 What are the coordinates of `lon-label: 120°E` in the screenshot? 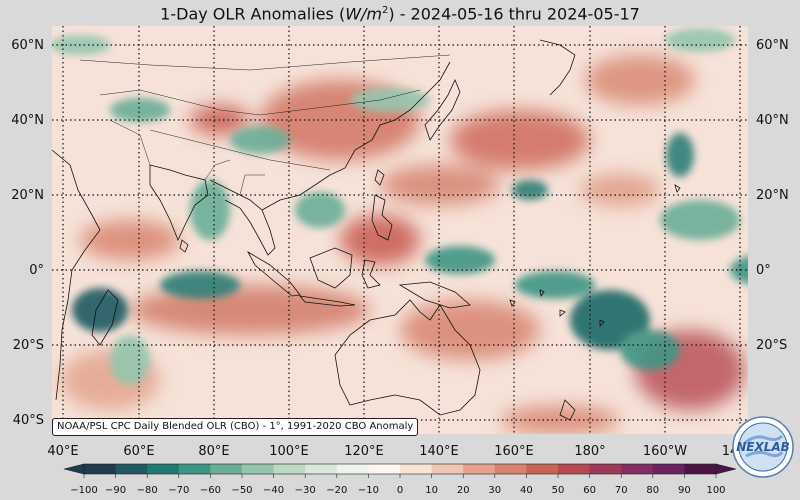 It's located at (364, 451).